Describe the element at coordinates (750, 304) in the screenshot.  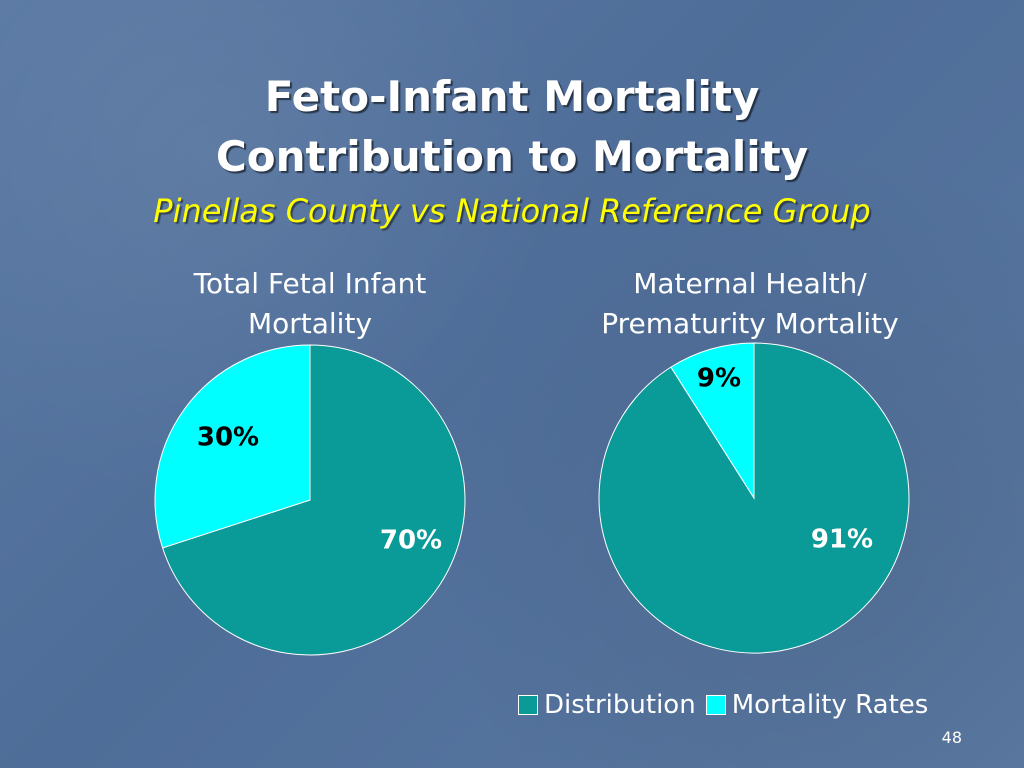
I see `right-pie-title: Maternal Health/ Prematurity Mortality` at that location.